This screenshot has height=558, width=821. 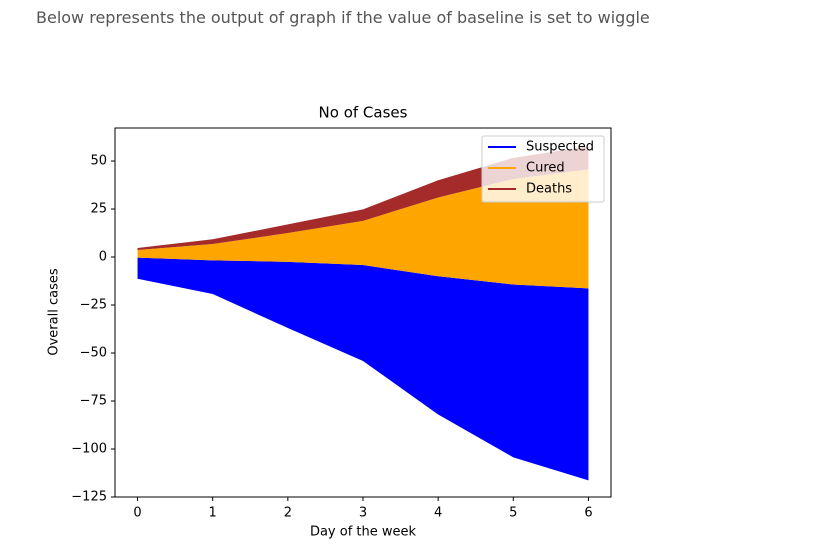 What do you see at coordinates (588, 513) in the screenshot?
I see `x-tick-label: 6` at bounding box center [588, 513].